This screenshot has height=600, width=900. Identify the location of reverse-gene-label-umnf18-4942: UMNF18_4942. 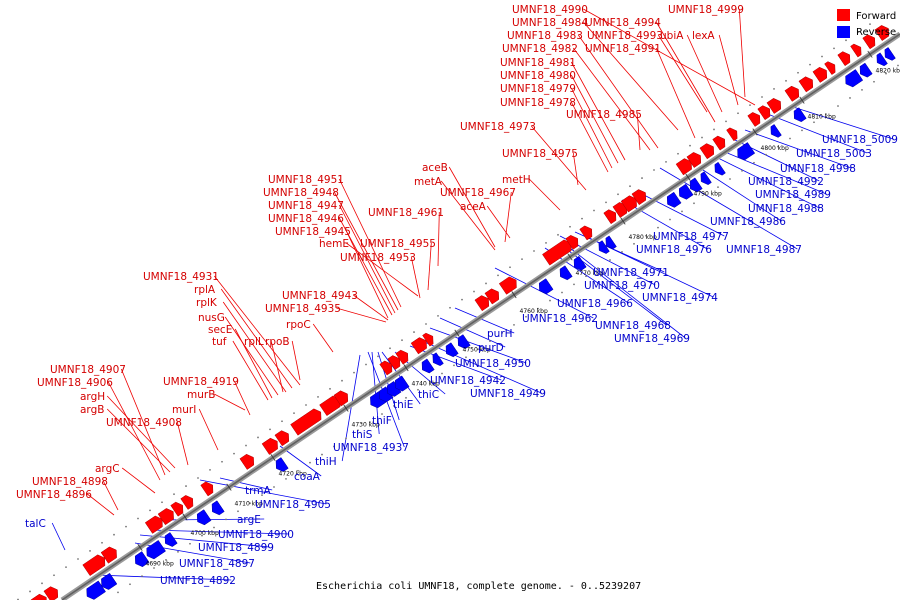
(468, 381).